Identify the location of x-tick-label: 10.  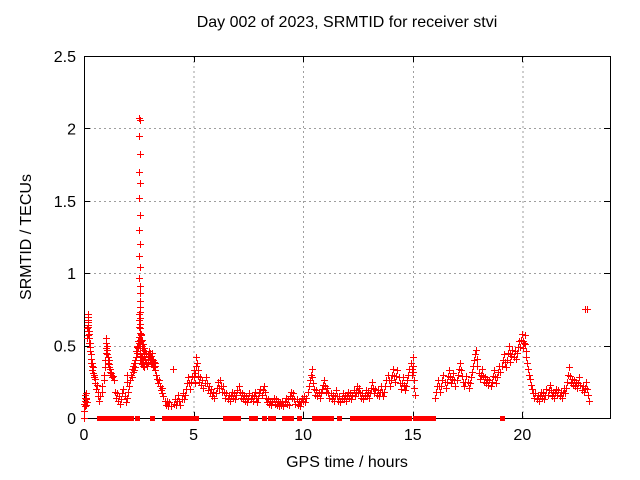
(303, 435).